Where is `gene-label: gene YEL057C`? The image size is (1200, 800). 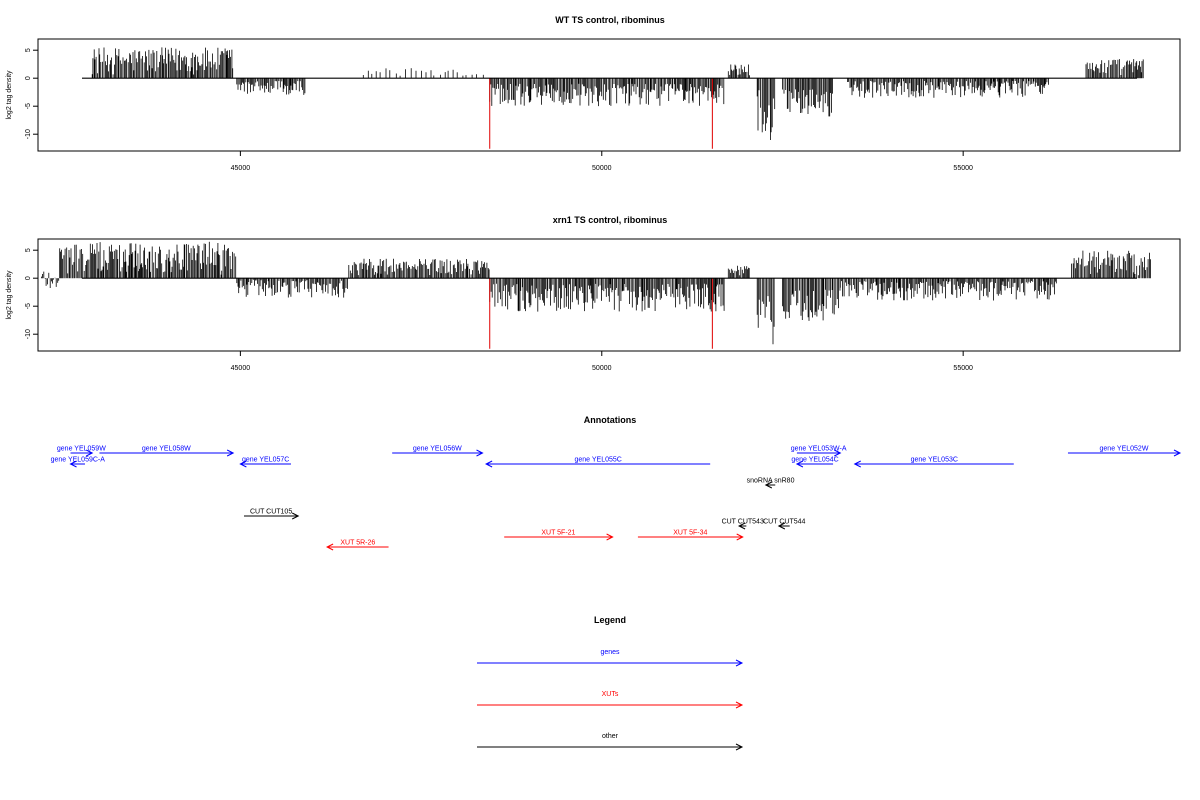
gene-label: gene YEL057C is located at coordinates (265, 460).